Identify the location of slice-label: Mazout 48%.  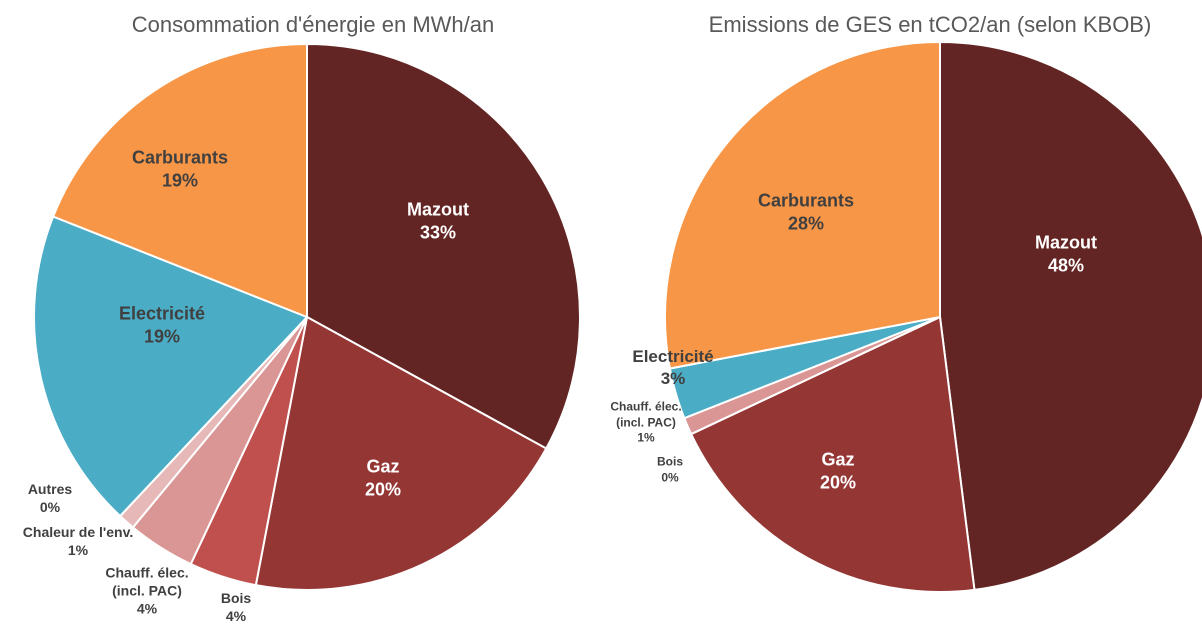
(1066, 255).